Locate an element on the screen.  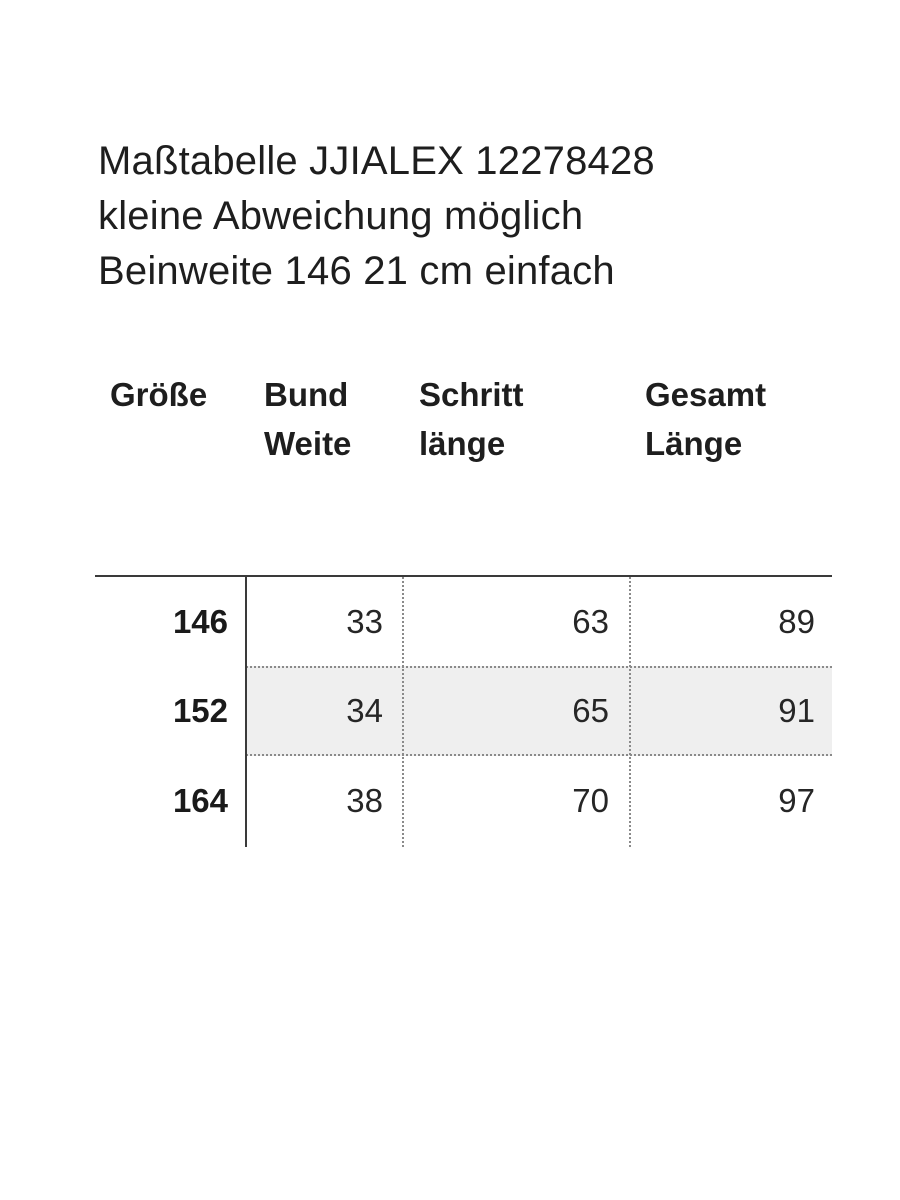
table-row-152: 152 34 65 91 is located at coordinates (463, 711).